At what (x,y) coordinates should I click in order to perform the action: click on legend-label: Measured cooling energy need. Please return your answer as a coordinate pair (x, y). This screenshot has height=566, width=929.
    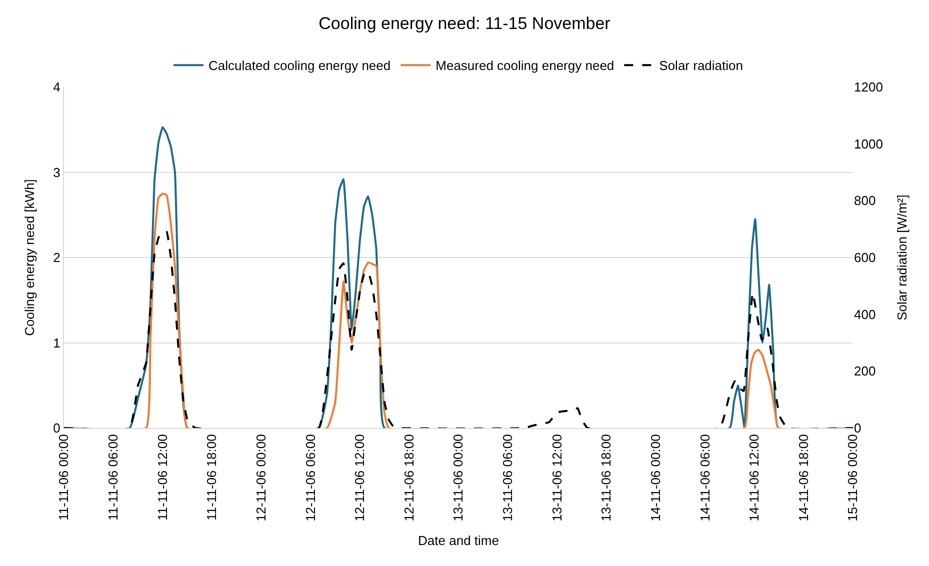
    Looking at the image, I should click on (525, 66).